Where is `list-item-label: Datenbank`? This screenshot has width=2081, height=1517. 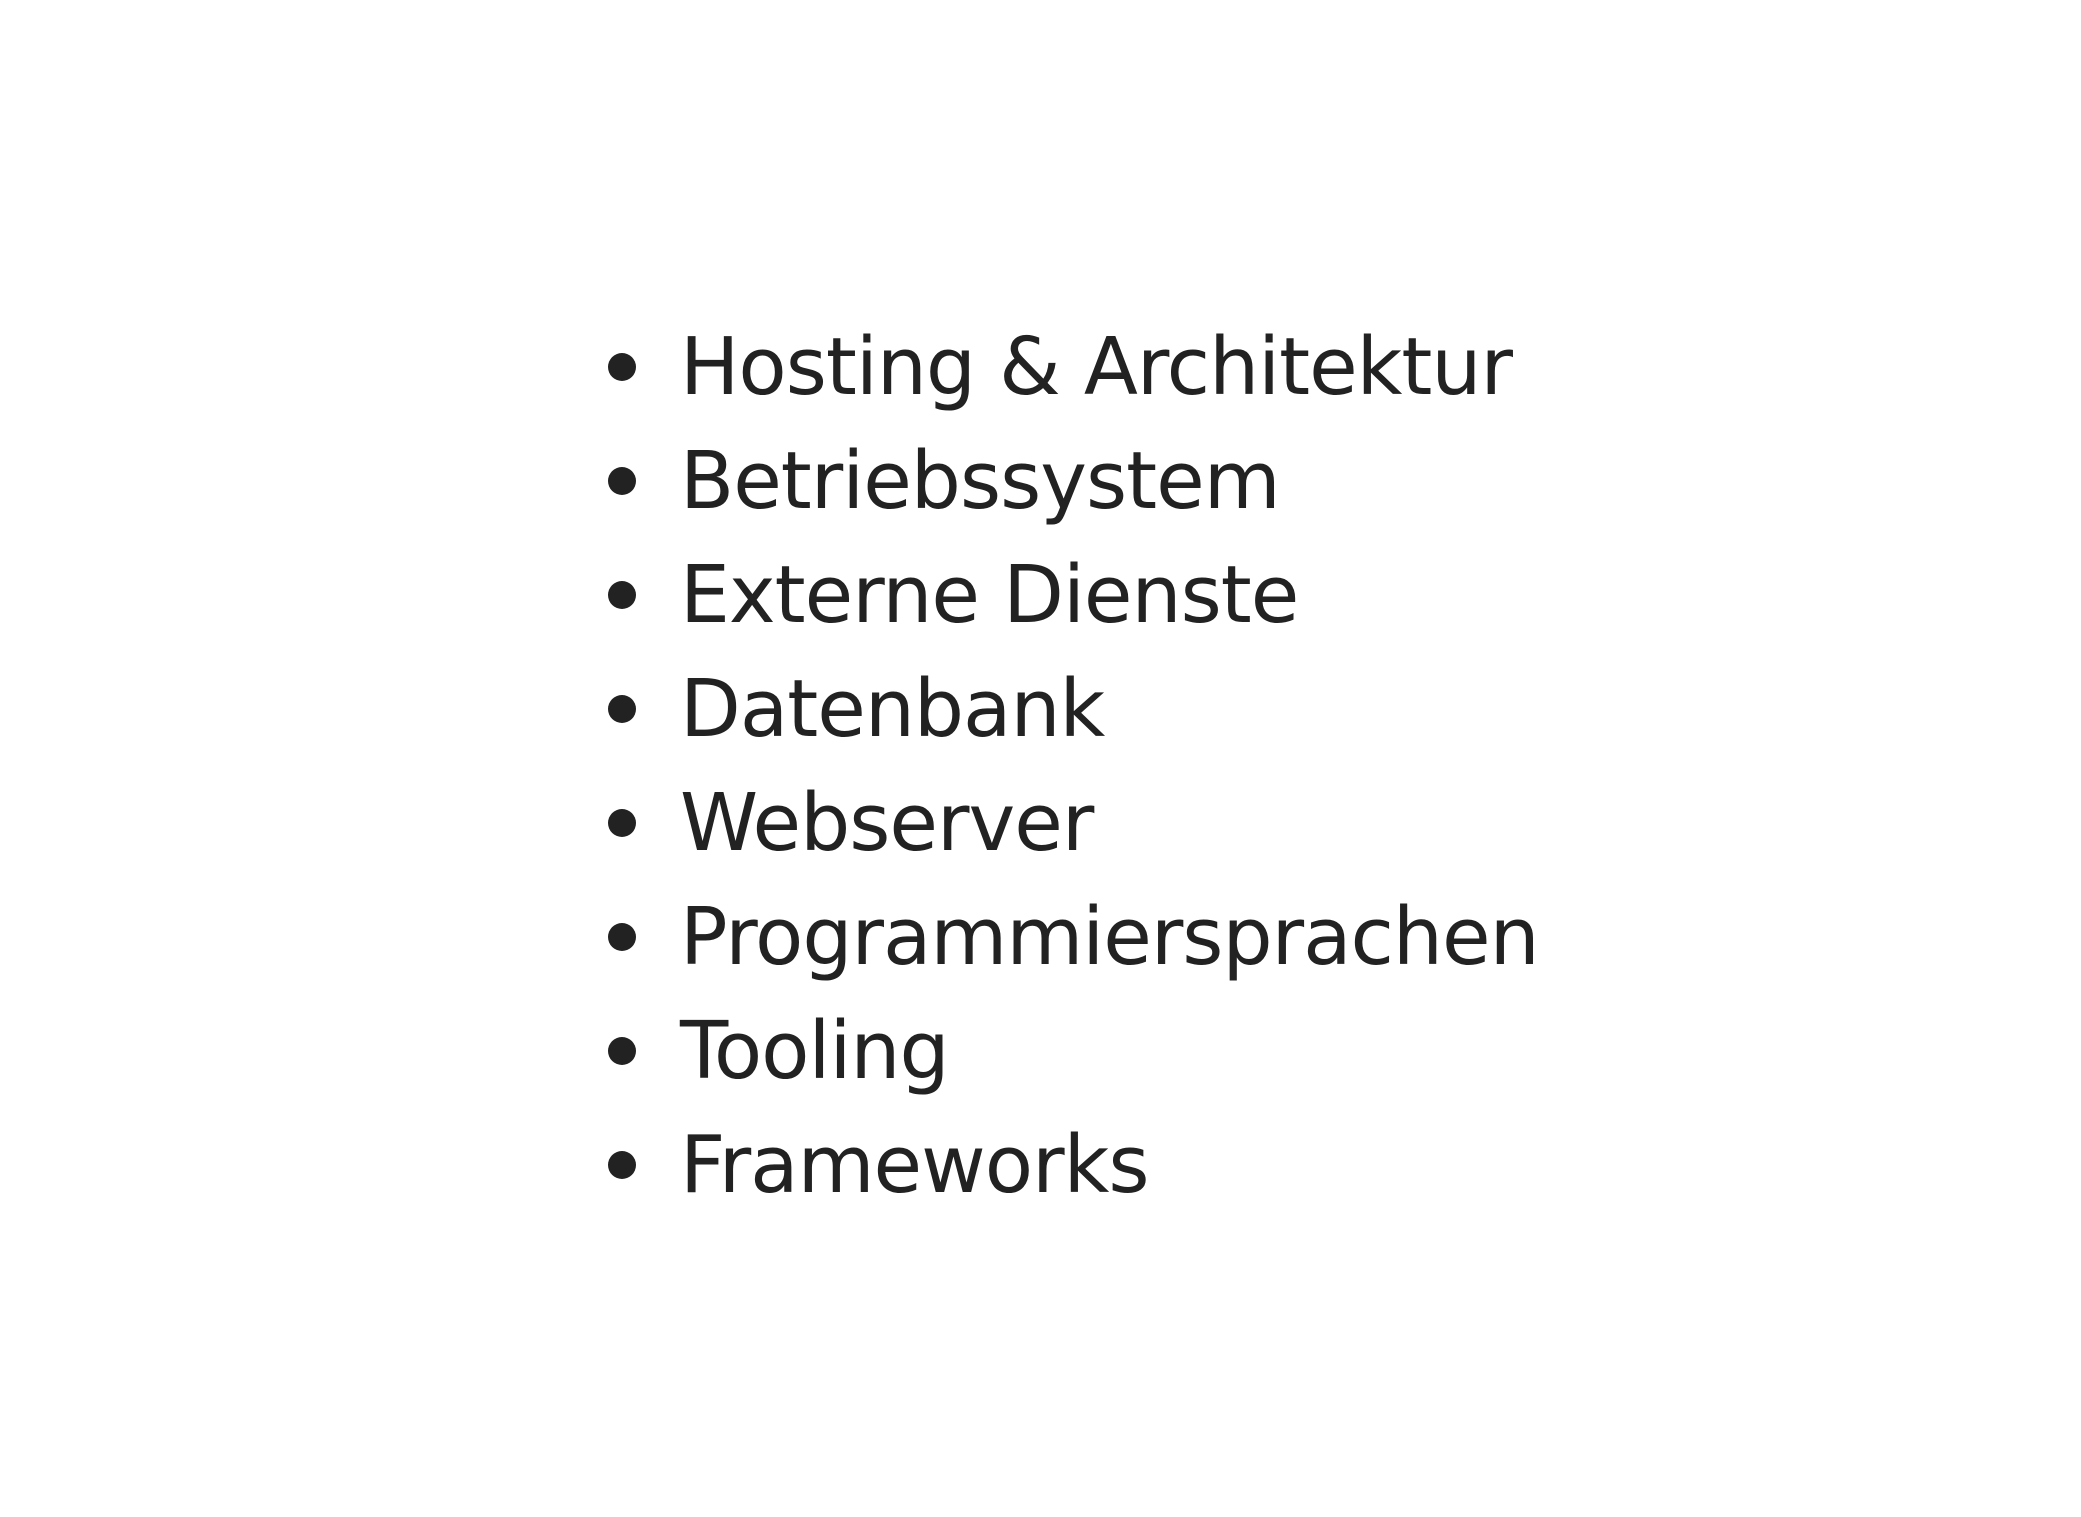 list-item-label: Datenbank is located at coordinates (892, 708).